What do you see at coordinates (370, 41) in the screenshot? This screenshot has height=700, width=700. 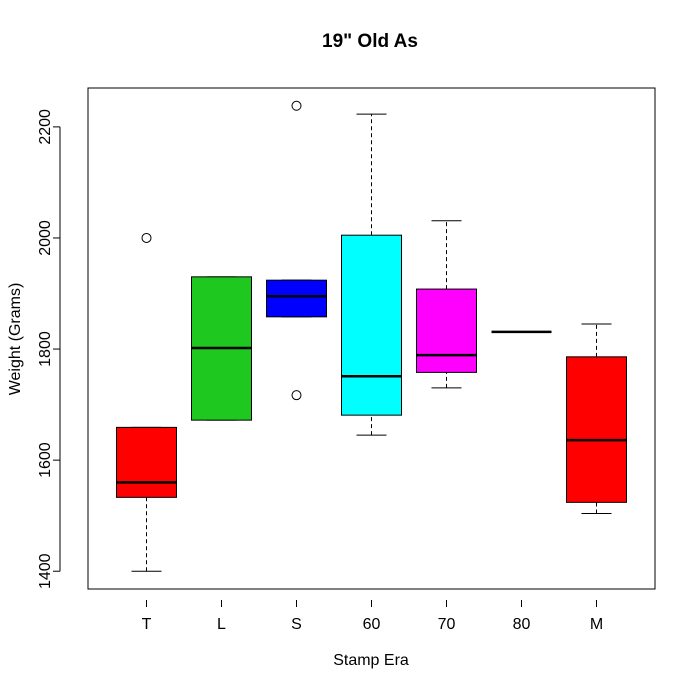 I see `chart-title: 19" Old As` at bounding box center [370, 41].